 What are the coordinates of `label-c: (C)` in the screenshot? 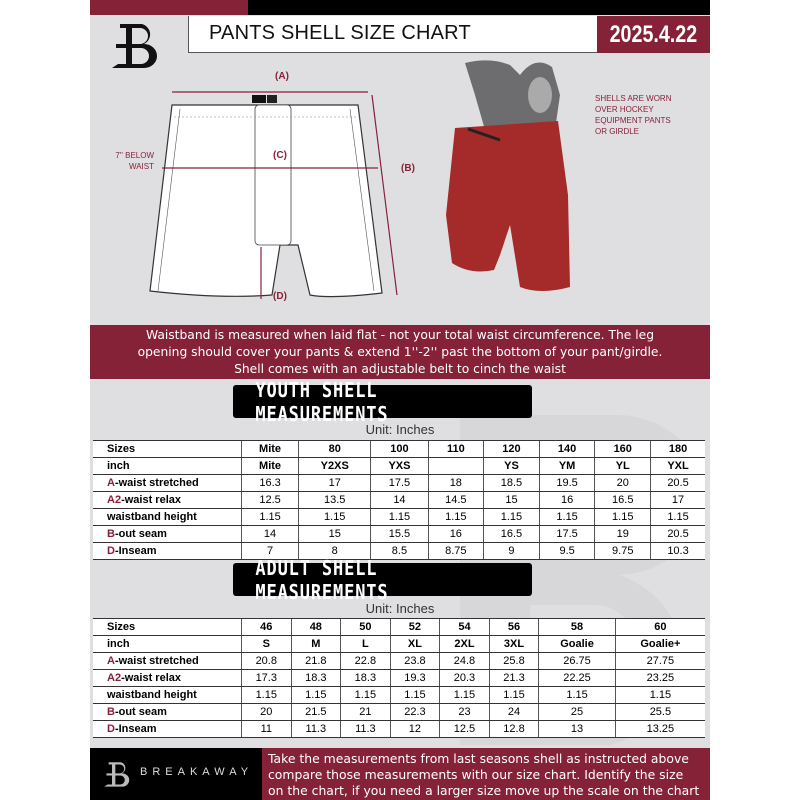 It's located at (280, 155).